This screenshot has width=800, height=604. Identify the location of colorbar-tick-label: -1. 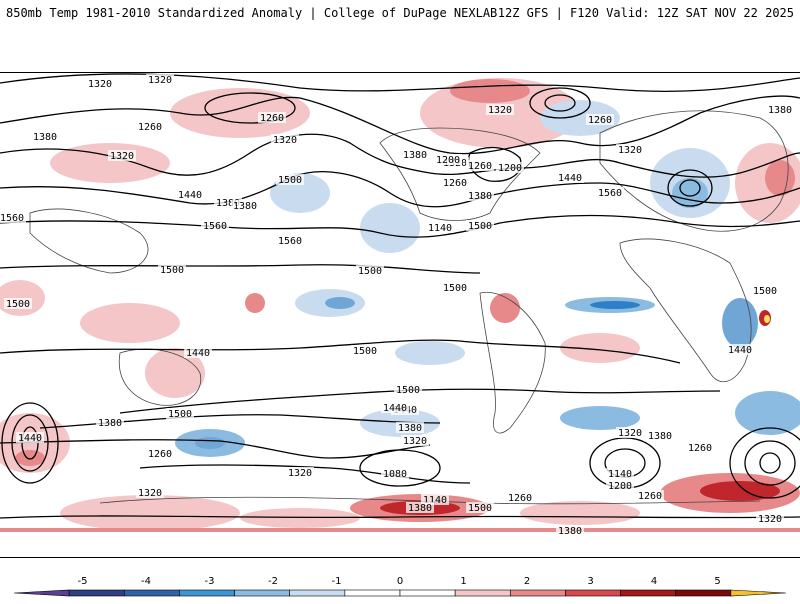
(337, 581).